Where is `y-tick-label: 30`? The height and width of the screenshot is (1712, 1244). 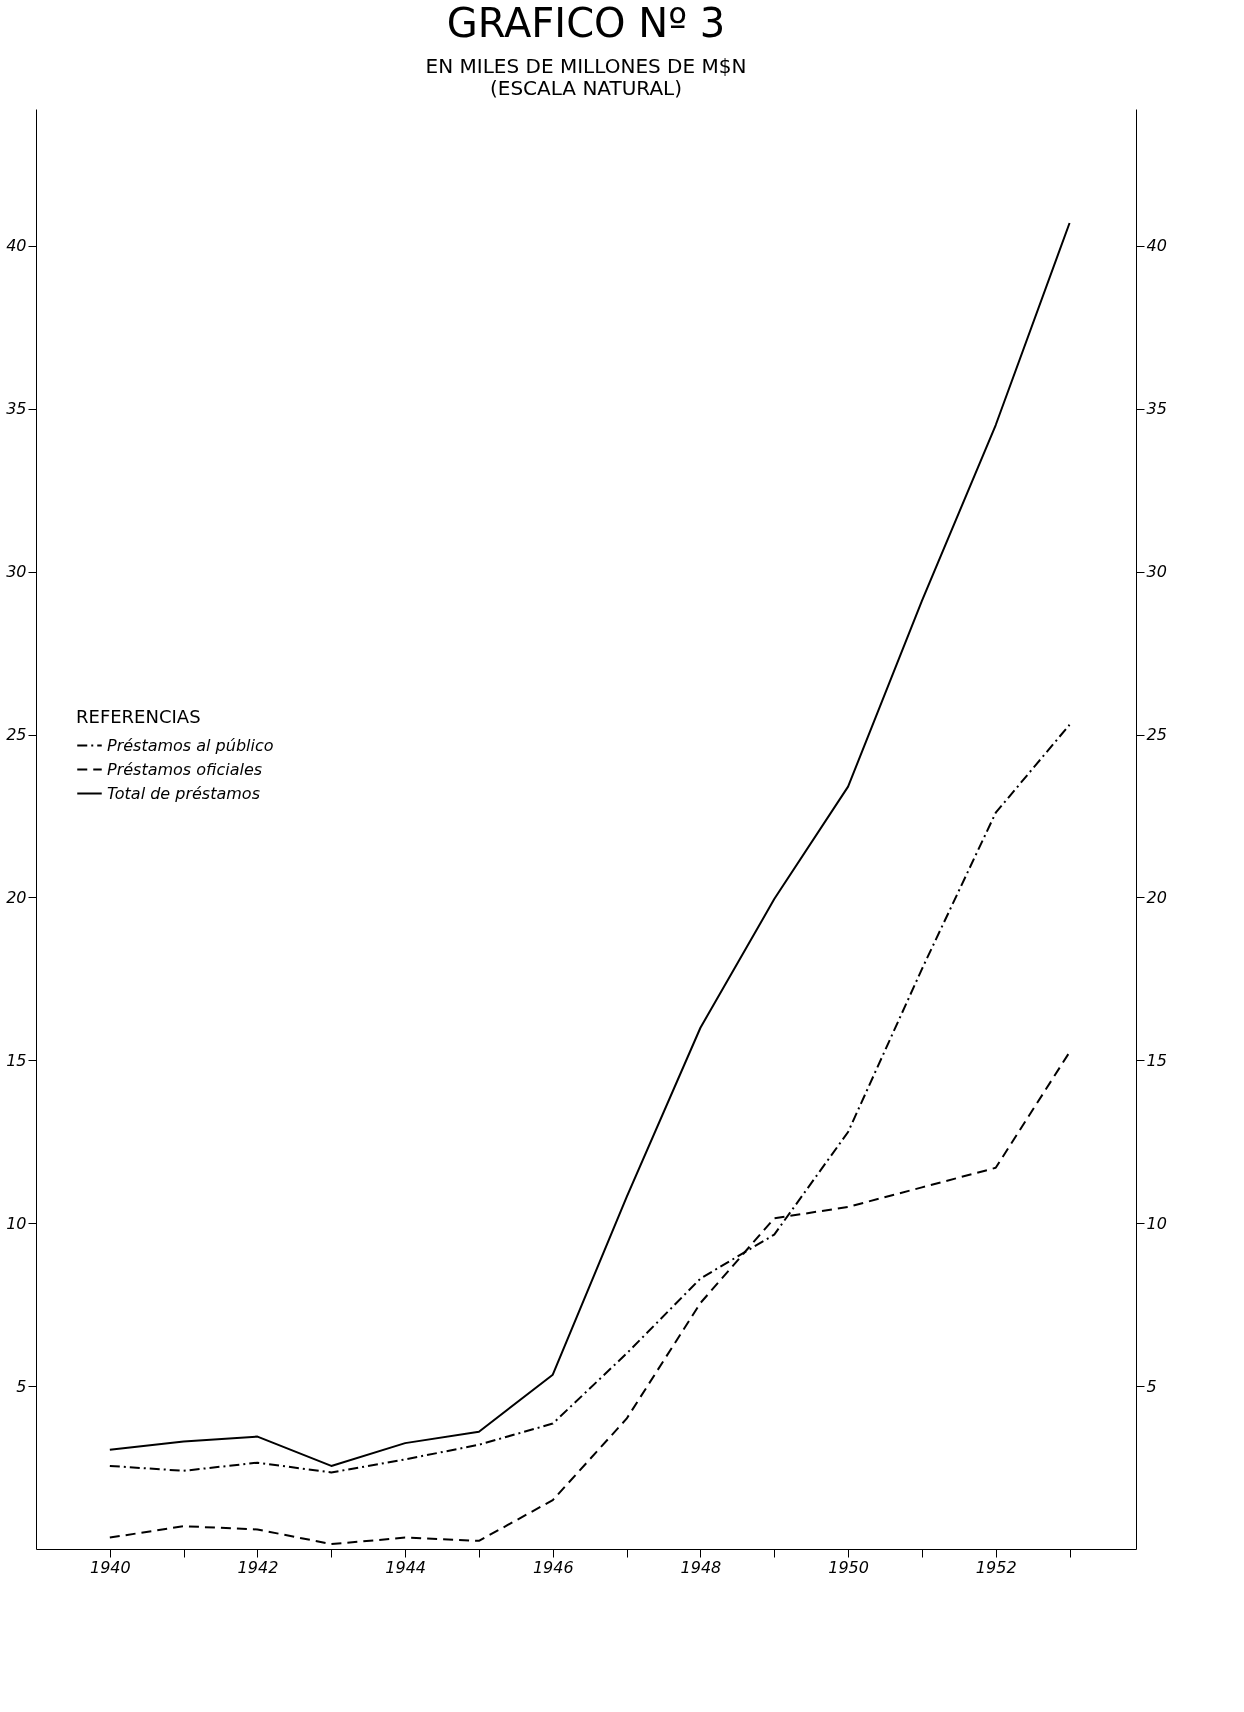
y-tick-label: 30 is located at coordinates (16, 572).